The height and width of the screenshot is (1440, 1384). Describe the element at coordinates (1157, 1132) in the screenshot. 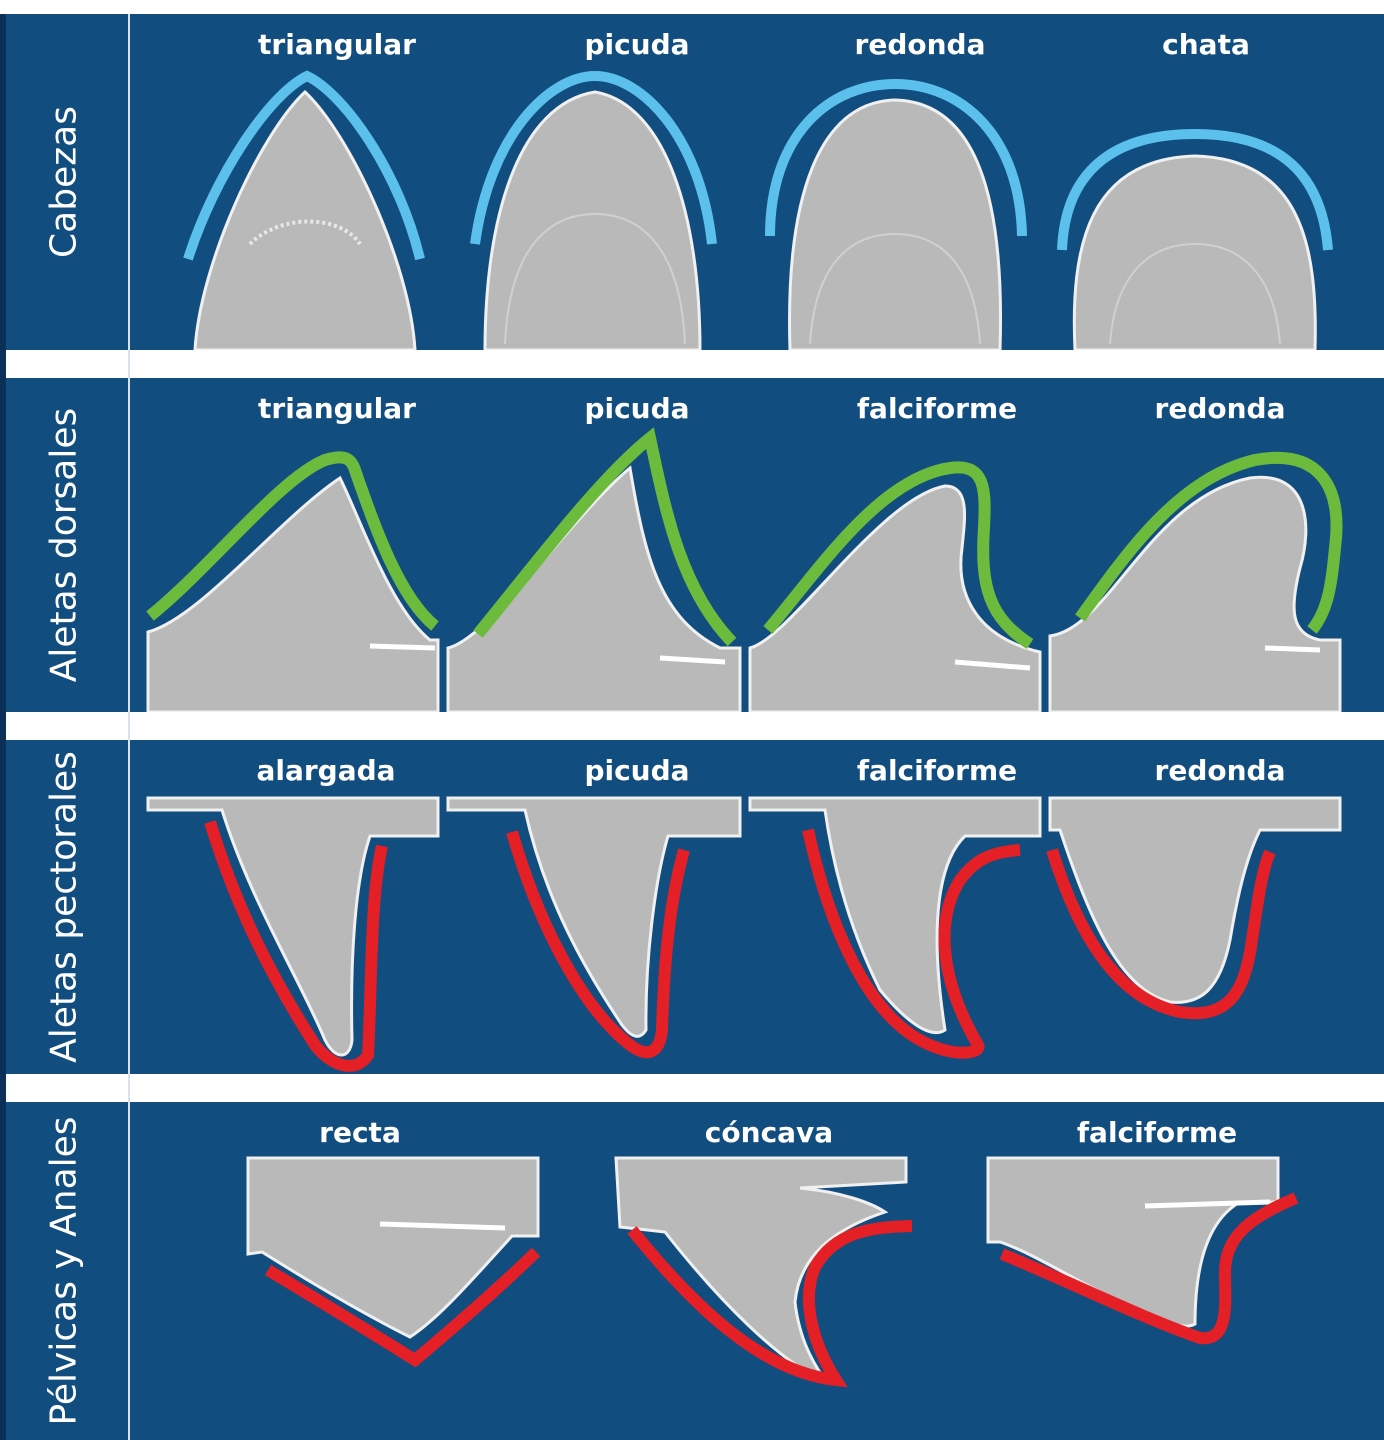

I see `caption-pelvic-falciforme: falciforme` at that location.